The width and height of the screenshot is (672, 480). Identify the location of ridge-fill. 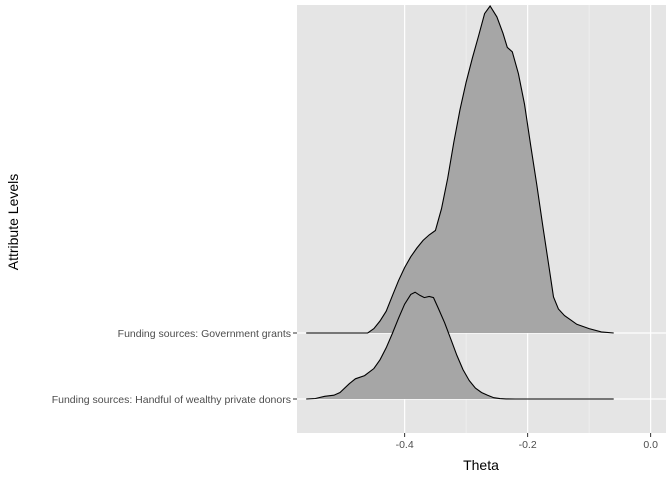
(460, 345).